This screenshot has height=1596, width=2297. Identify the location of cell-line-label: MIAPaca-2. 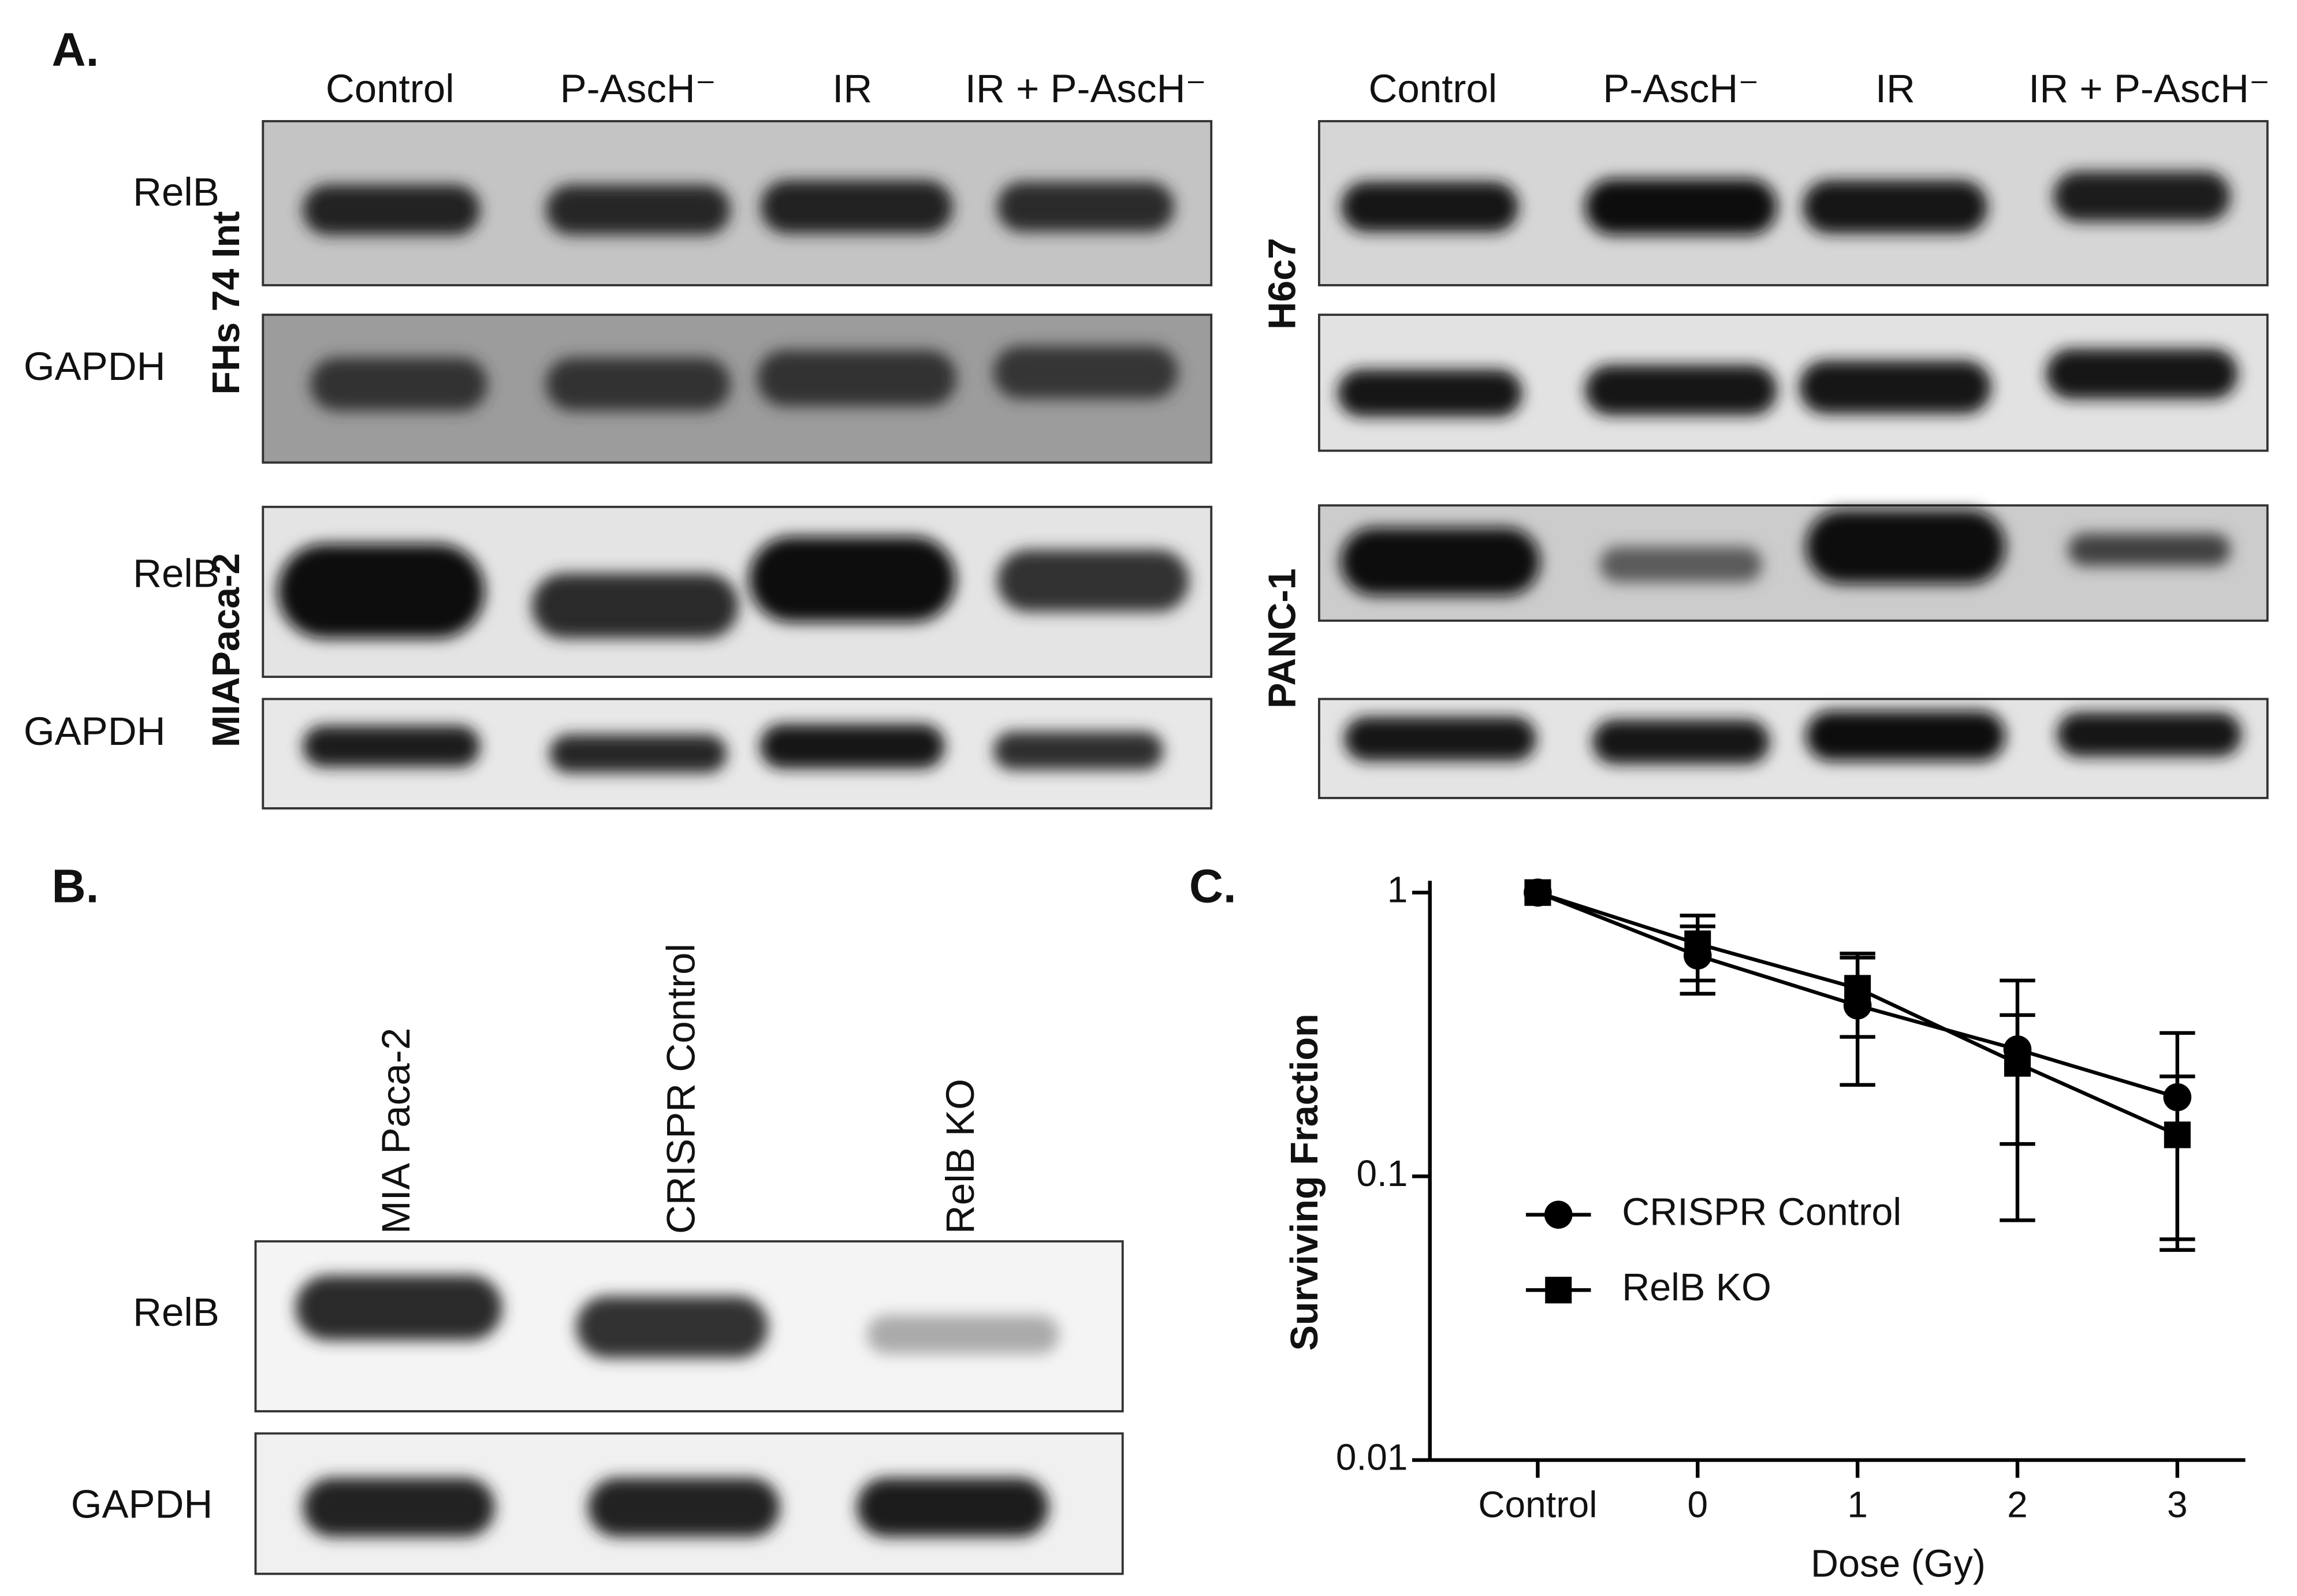
(226, 650).